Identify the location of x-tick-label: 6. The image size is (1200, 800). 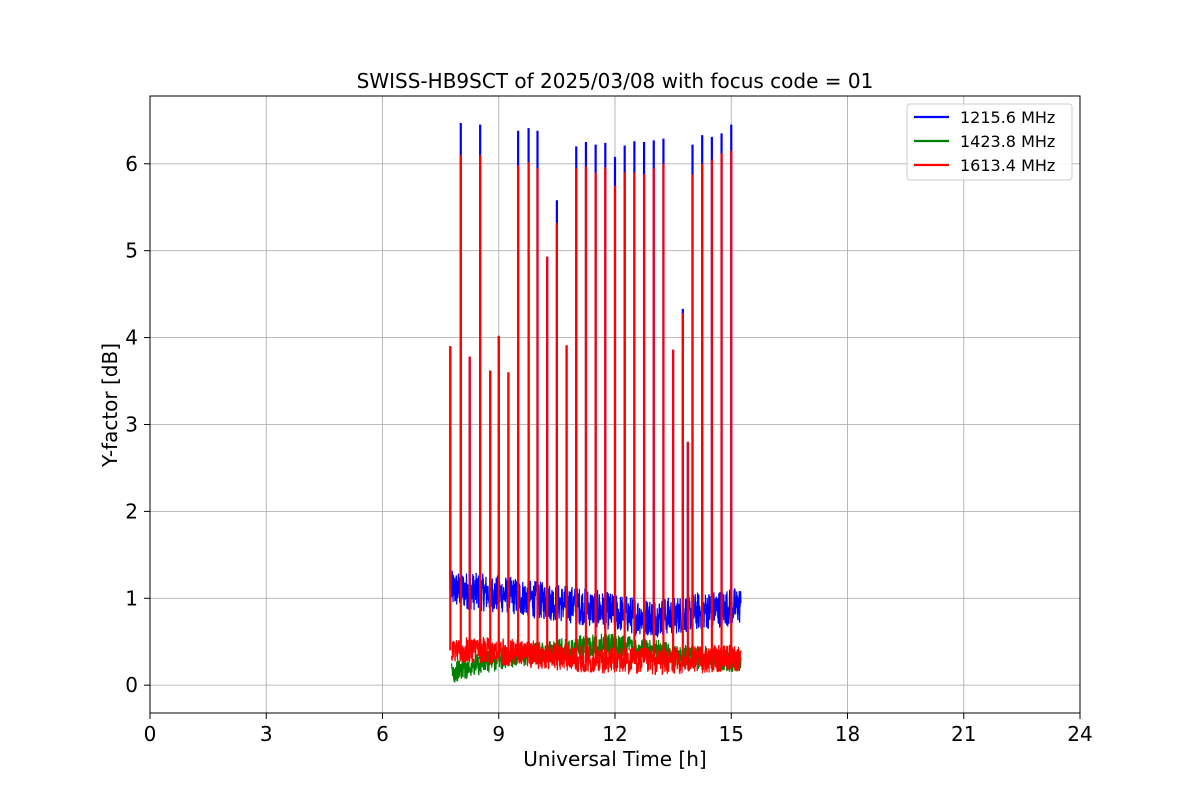
(382, 734).